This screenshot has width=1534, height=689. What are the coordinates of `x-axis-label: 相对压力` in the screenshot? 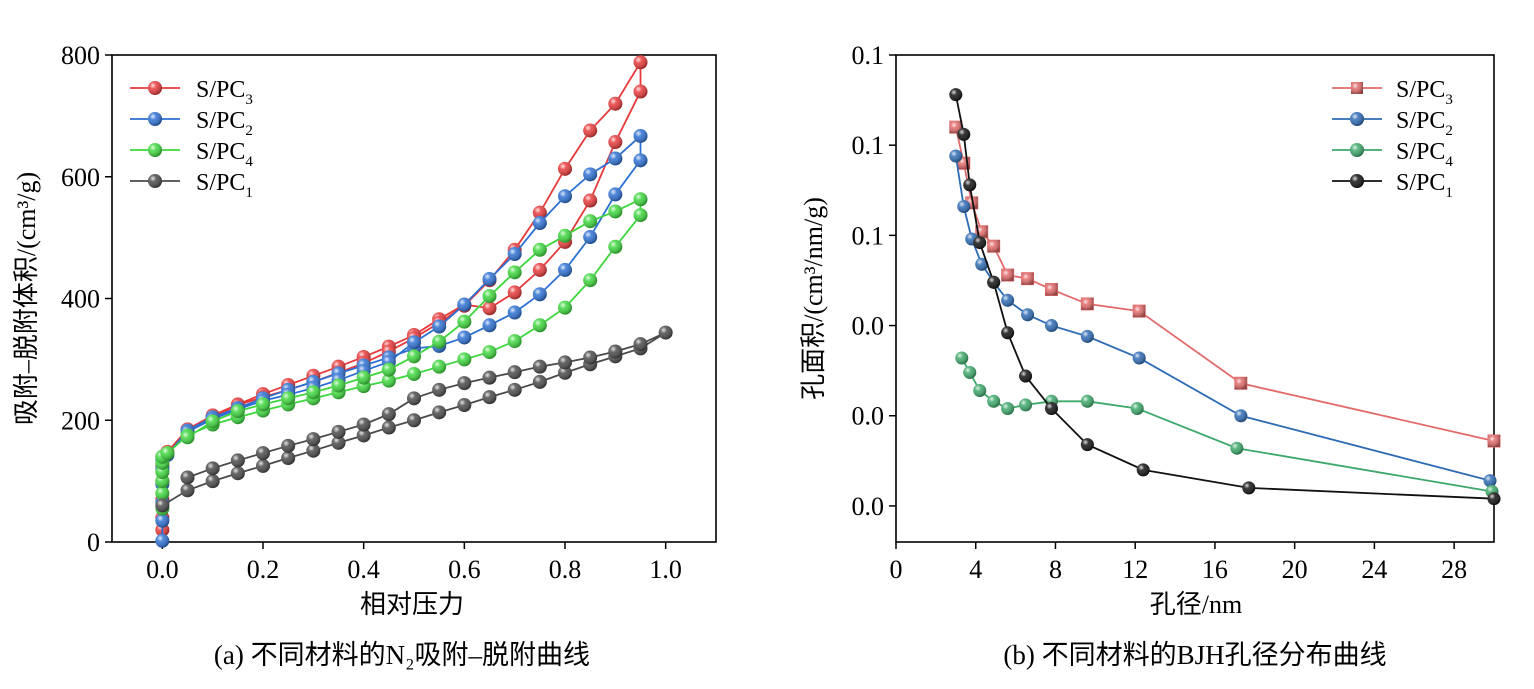 It's located at (412, 604).